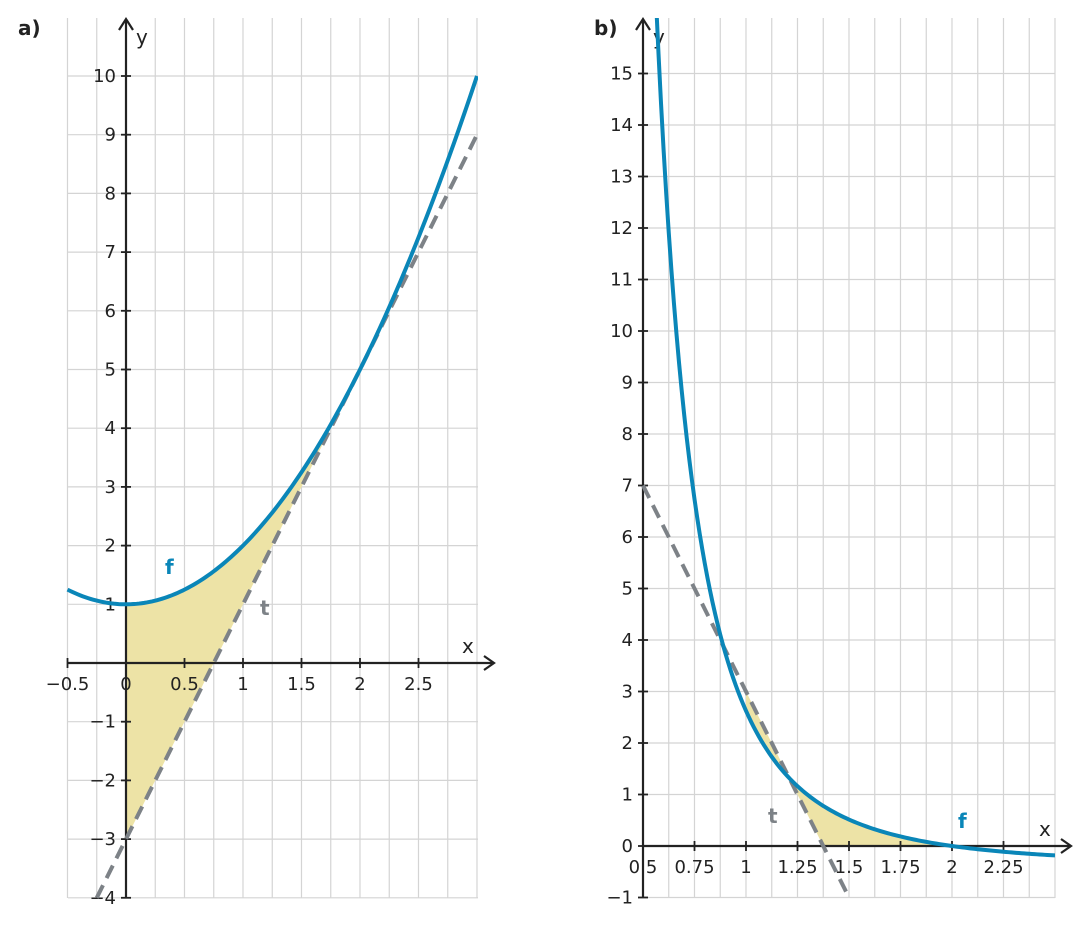  What do you see at coordinates (746, 691) in the screenshot?
I see `series-t-line` at bounding box center [746, 691].